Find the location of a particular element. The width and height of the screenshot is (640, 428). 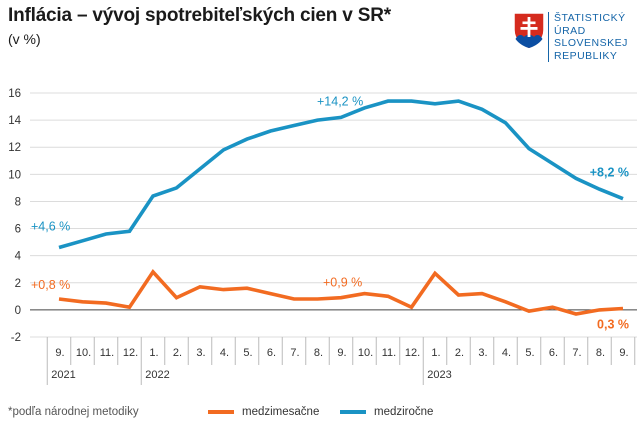

legend-swatch-medzimesacne is located at coordinates (221, 412).